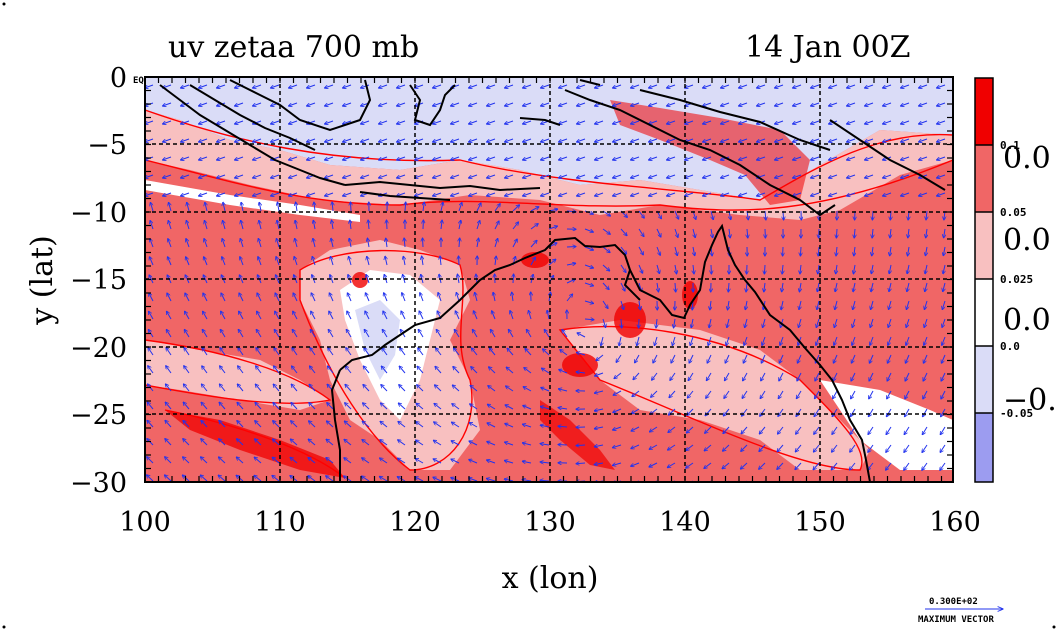 Image resolution: width=1058 pixels, height=631 pixels. Describe the element at coordinates (98, 483) in the screenshot. I see `y-tick-label: −30` at that location.